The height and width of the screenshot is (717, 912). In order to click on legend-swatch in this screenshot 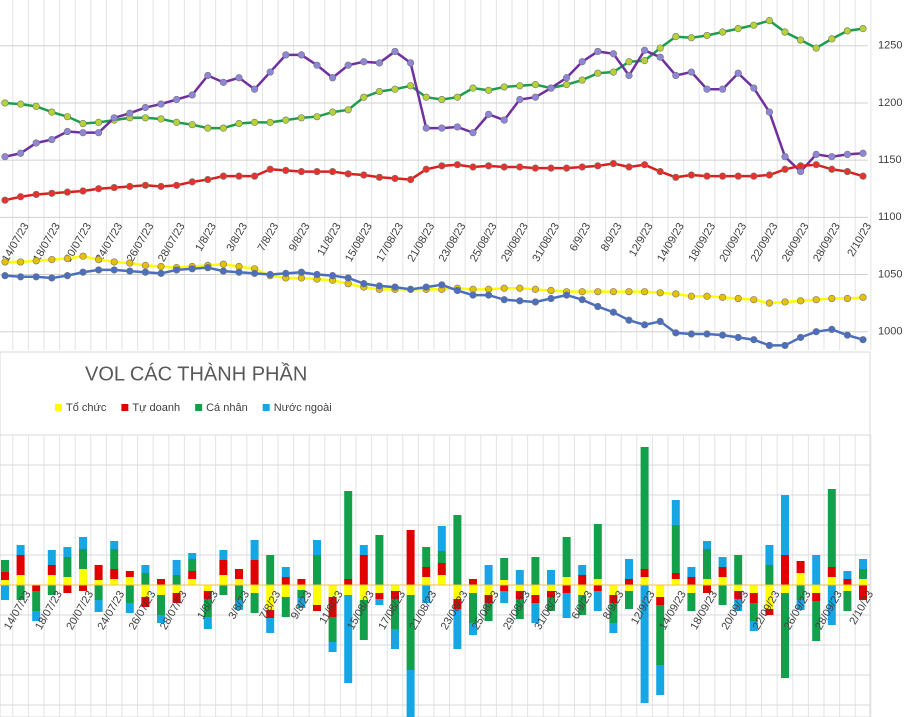, I will do `click(199, 407)`.